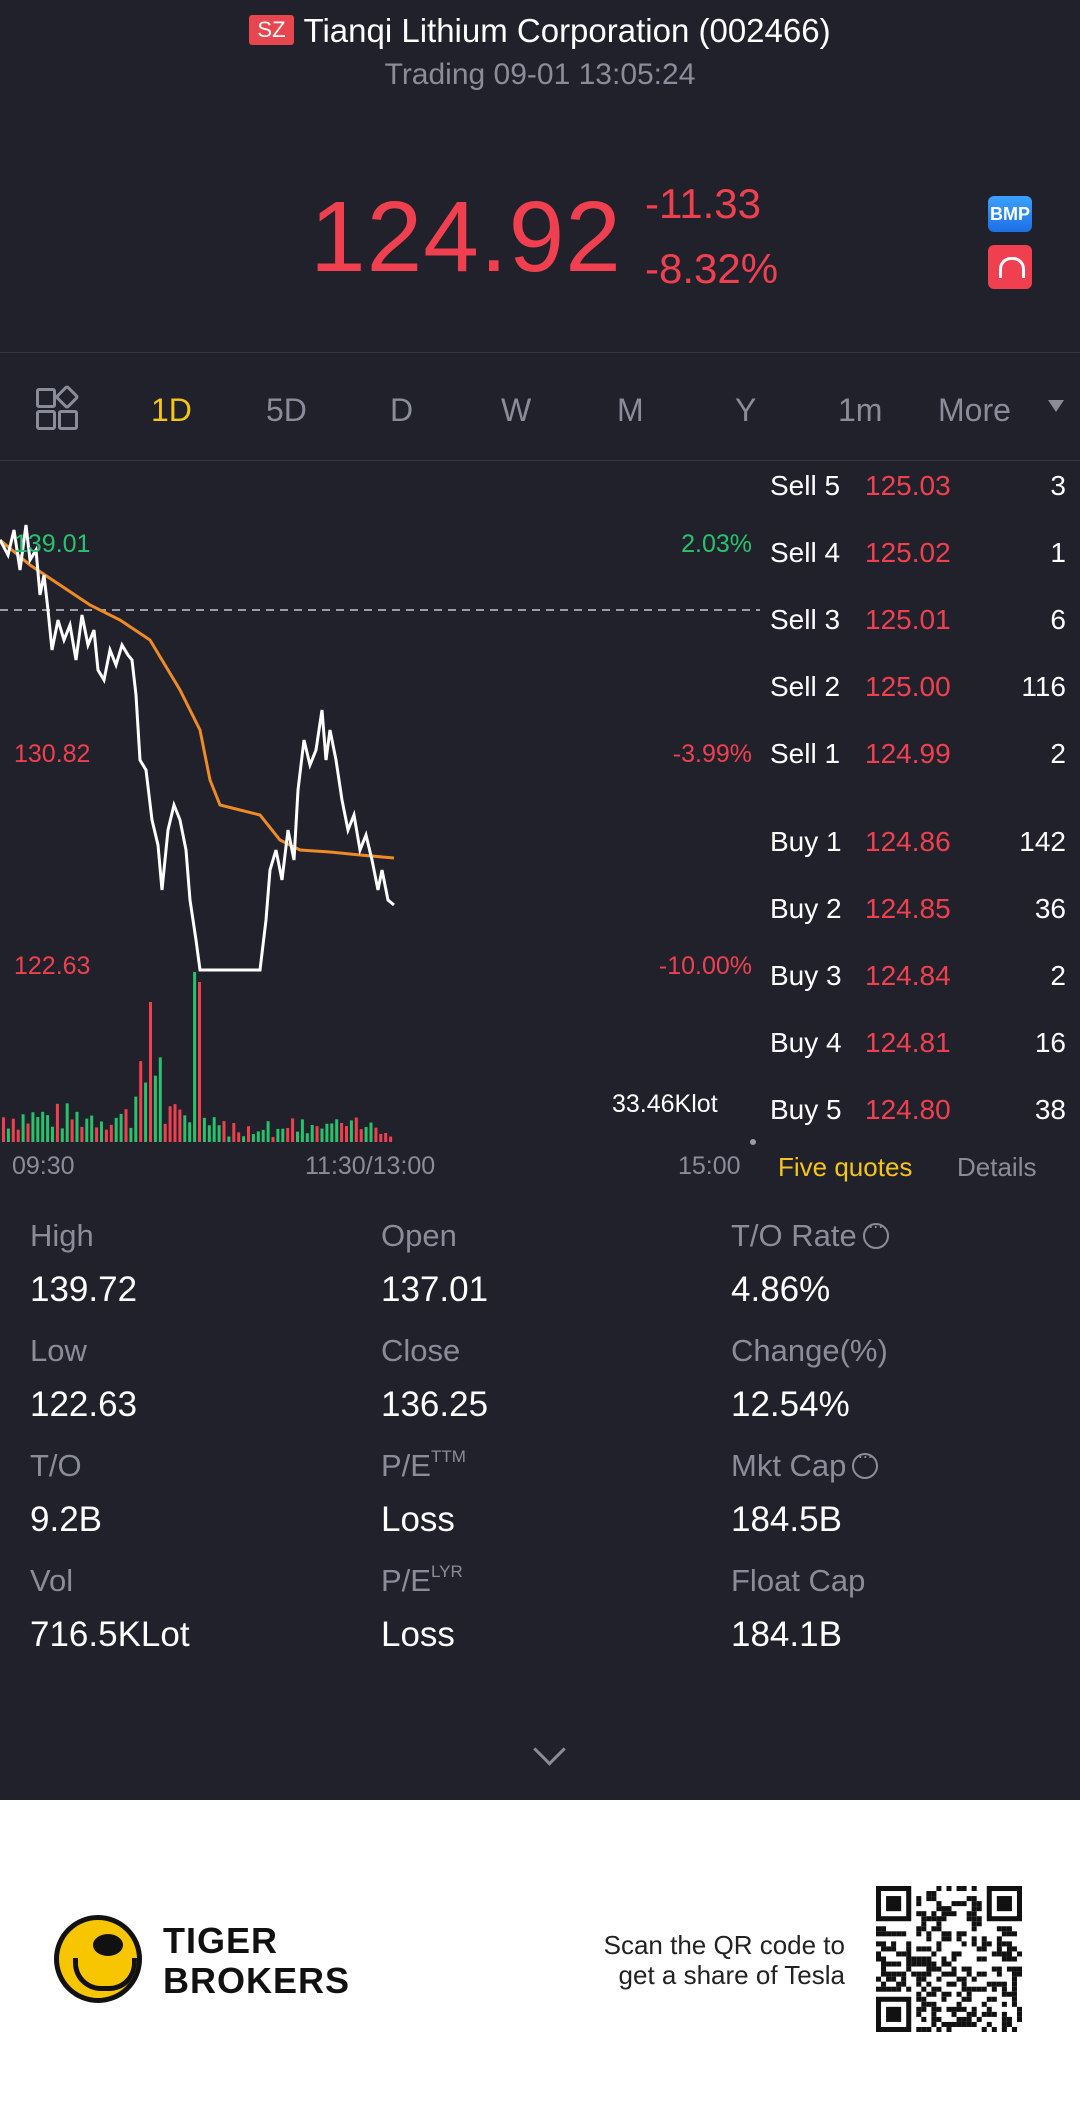 The width and height of the screenshot is (1080, 2116). Describe the element at coordinates (58, 407) in the screenshot. I see `layout-grid-icon` at that location.